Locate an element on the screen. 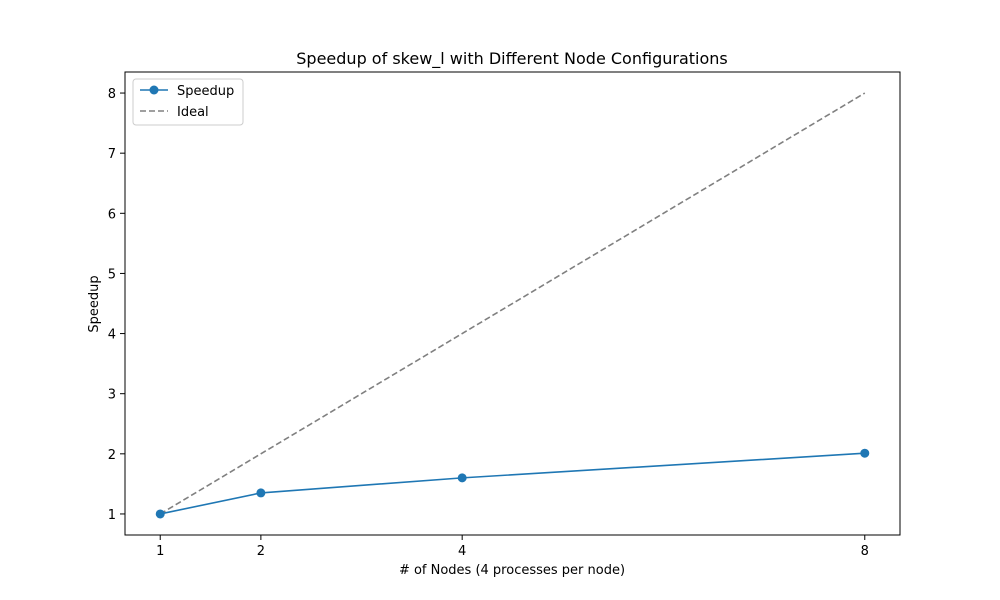 The image size is (1000, 600). y-tick-label: 7 is located at coordinates (112, 154).